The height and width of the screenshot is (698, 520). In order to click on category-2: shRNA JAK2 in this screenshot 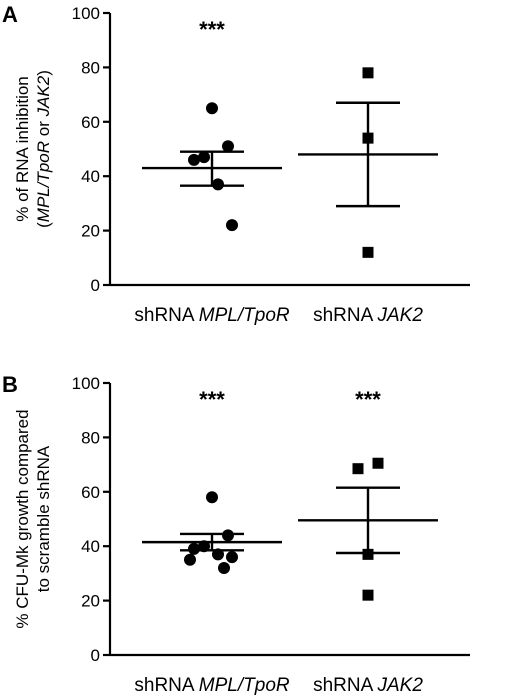, I will do `click(368, 196)`.